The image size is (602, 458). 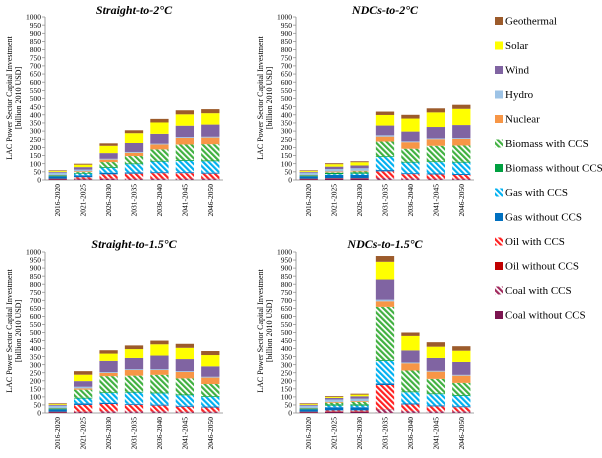 I want to click on y-tick-label: 950, so click(x=287, y=25).